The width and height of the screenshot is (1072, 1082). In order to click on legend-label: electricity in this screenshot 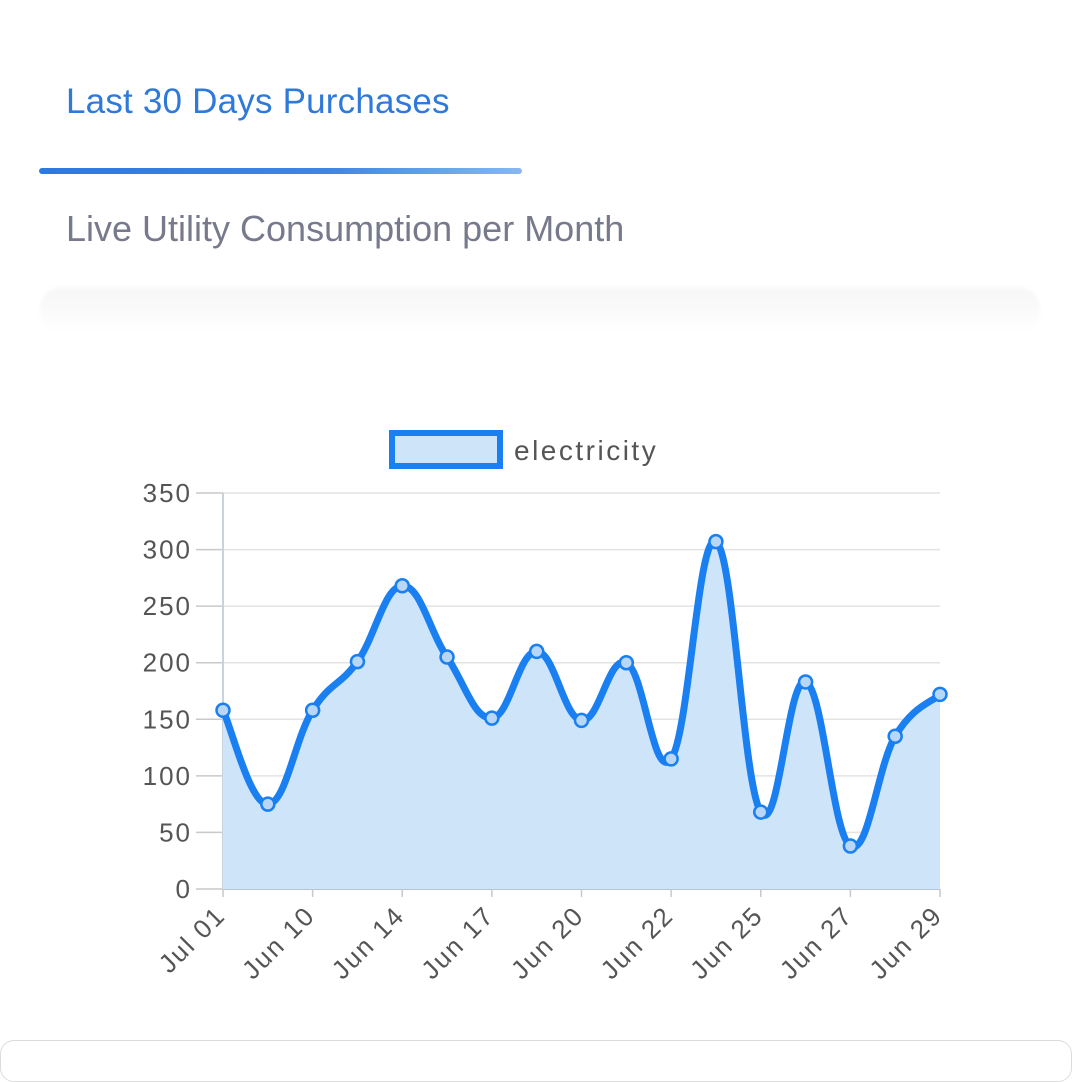, I will do `click(586, 450)`.